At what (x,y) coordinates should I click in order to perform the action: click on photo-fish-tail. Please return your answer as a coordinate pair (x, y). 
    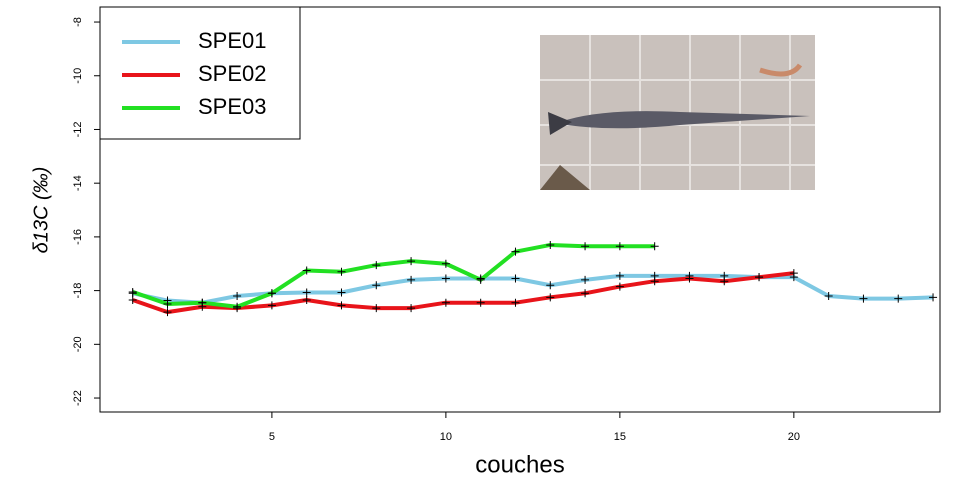
    Looking at the image, I should click on (560, 123).